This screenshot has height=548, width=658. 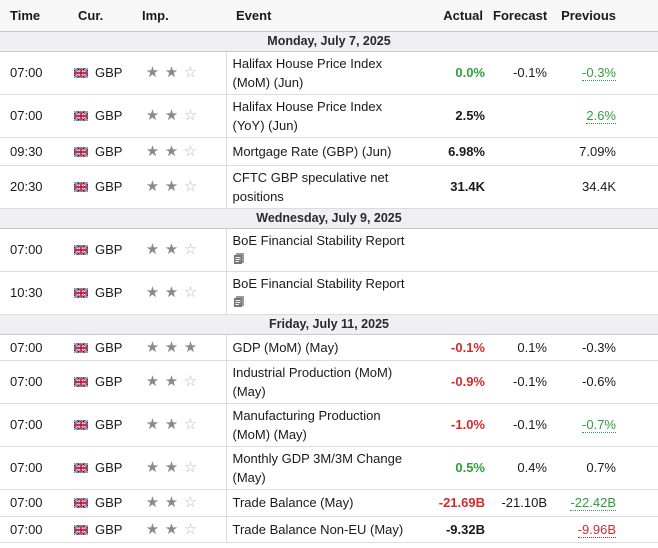 What do you see at coordinates (608, 151) in the screenshot?
I see `previous-value-cell: 7.09%` at bounding box center [608, 151].